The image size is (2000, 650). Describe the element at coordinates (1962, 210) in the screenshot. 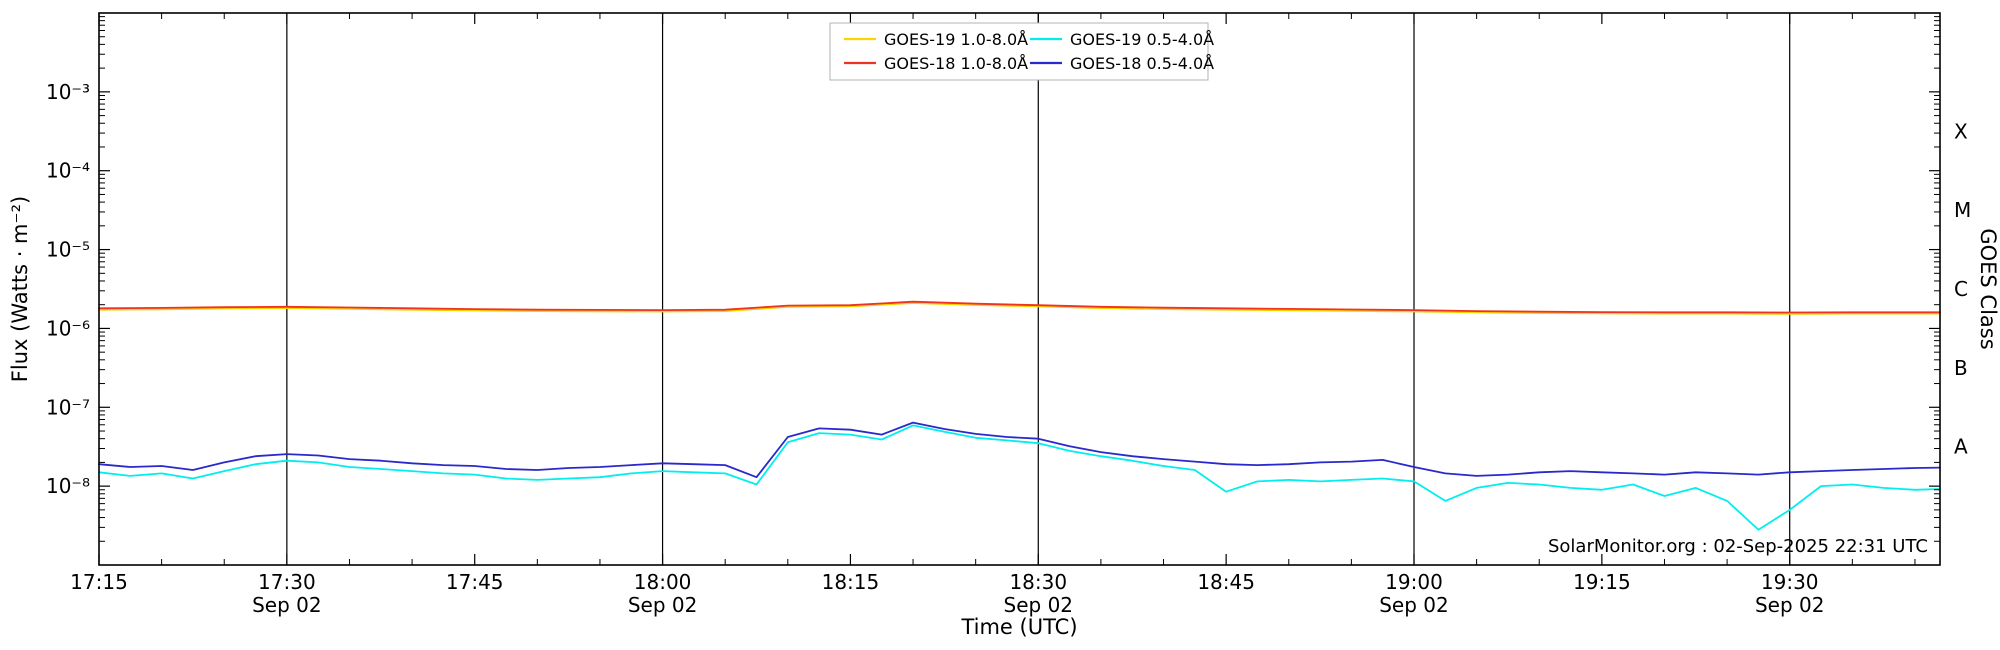

I see `goes-class-letter-m: M` at that location.